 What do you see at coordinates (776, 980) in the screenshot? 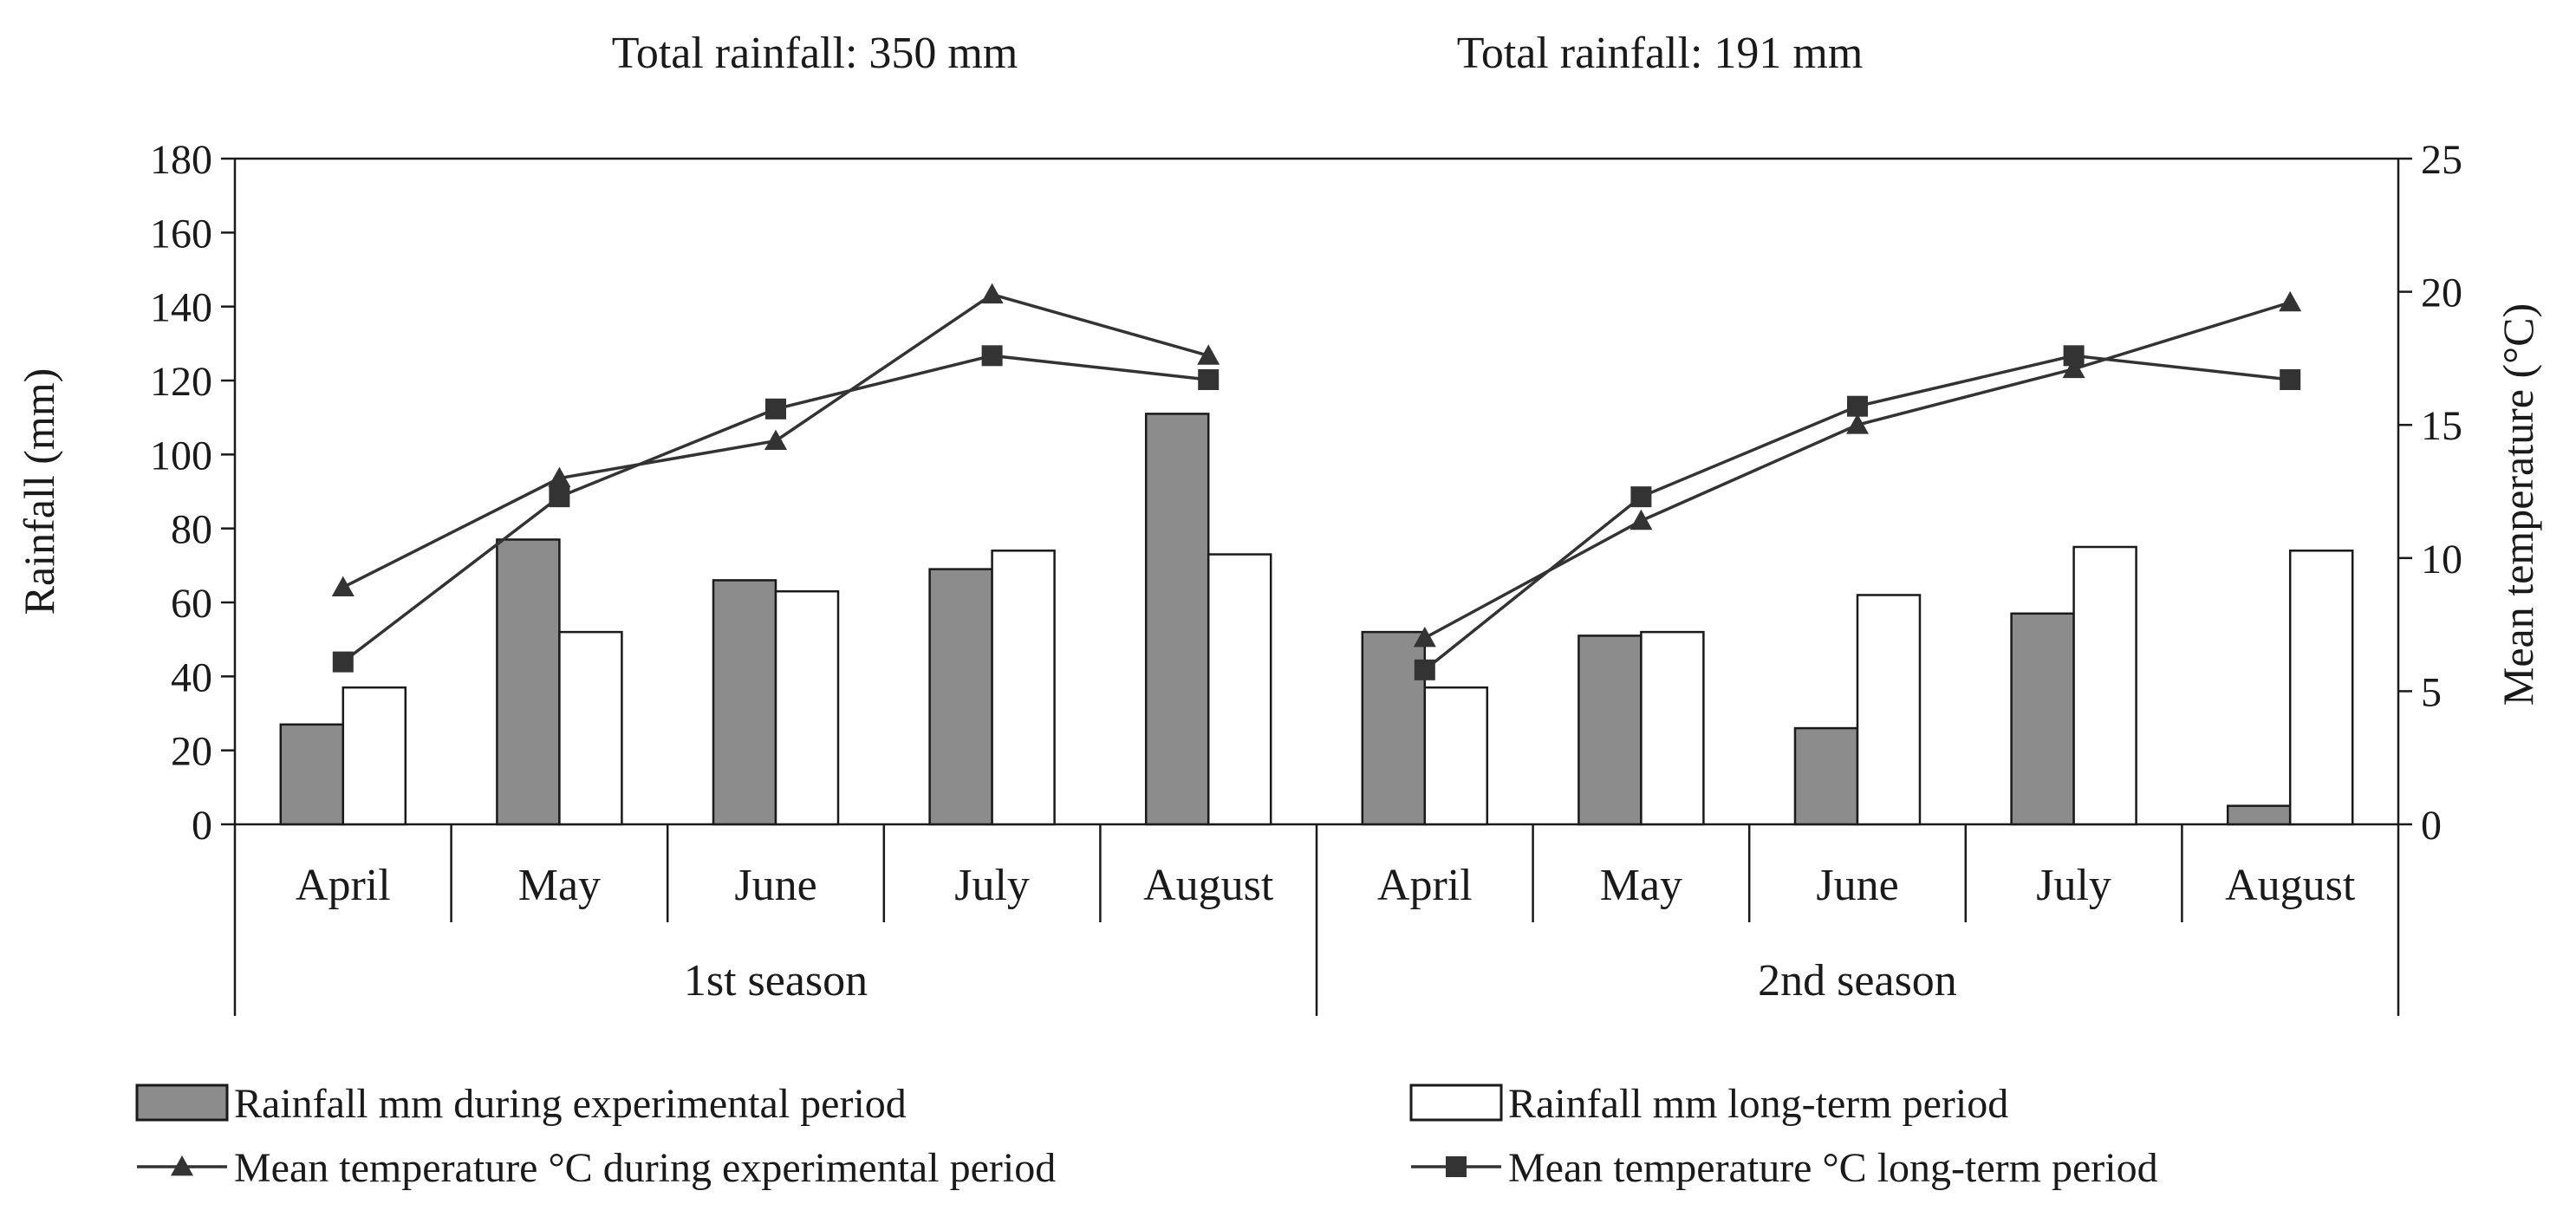
I see `season-label: 1st season` at bounding box center [776, 980].